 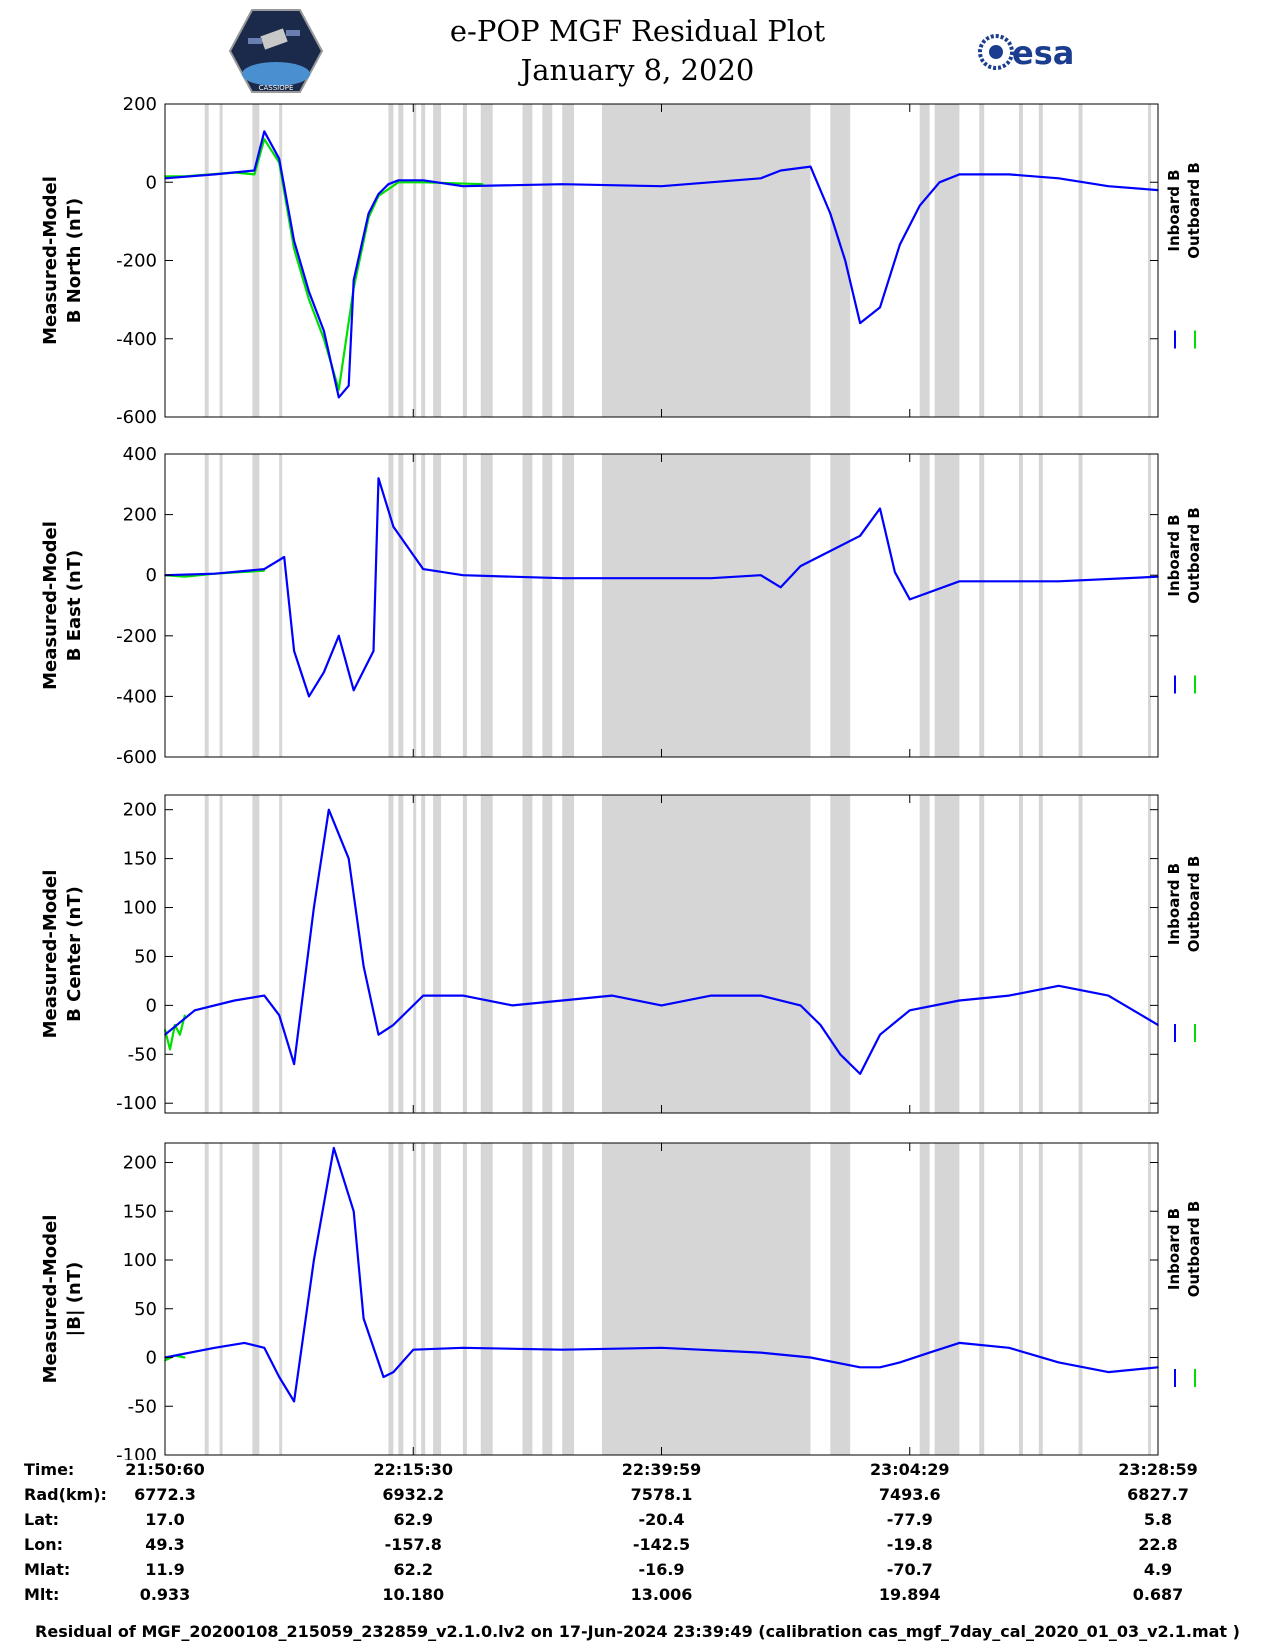 I want to click on y-tick-label: -200, so click(x=136, y=636).